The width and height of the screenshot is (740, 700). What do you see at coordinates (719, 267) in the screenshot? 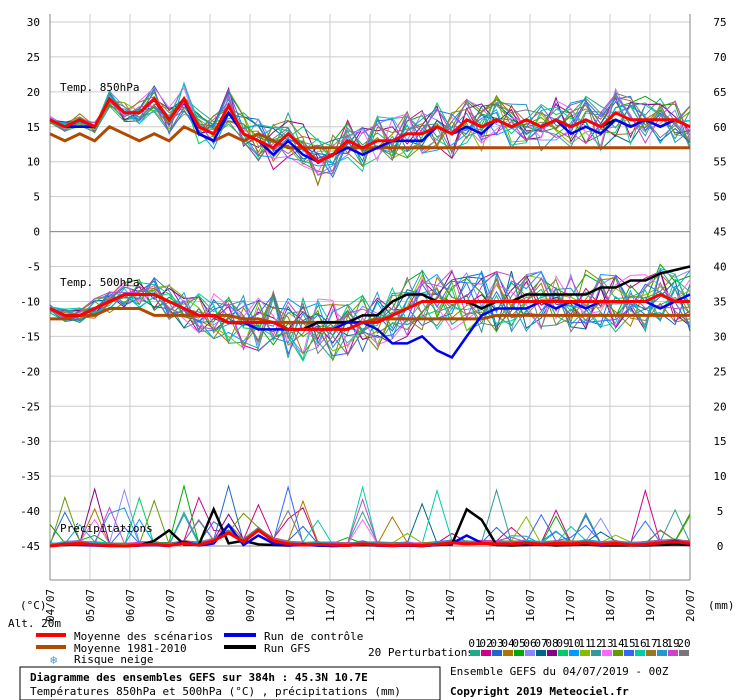
I see `right-tick-label: 40` at bounding box center [719, 267].